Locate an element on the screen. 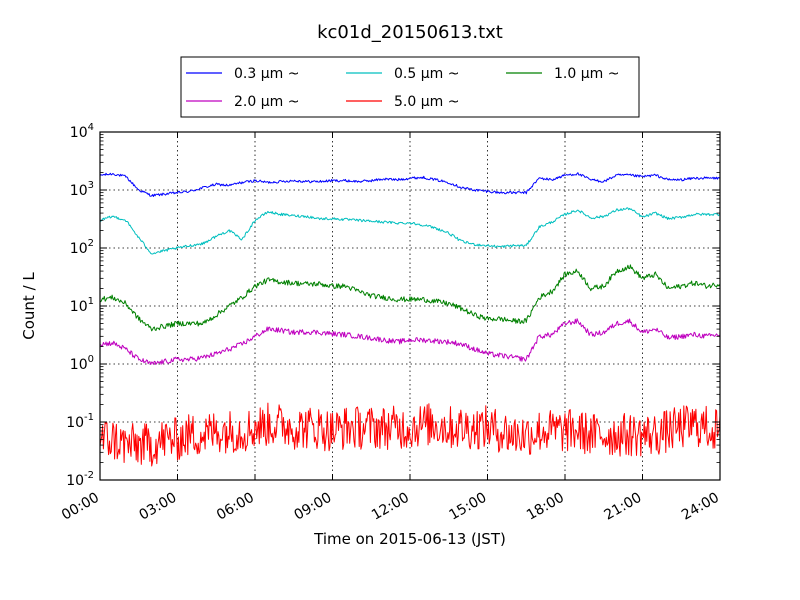  y-tick-labels: 10⁻² 10⁻¹ 10⁰ 10¹ 10² 10³ 10⁴ is located at coordinates (80, 305).